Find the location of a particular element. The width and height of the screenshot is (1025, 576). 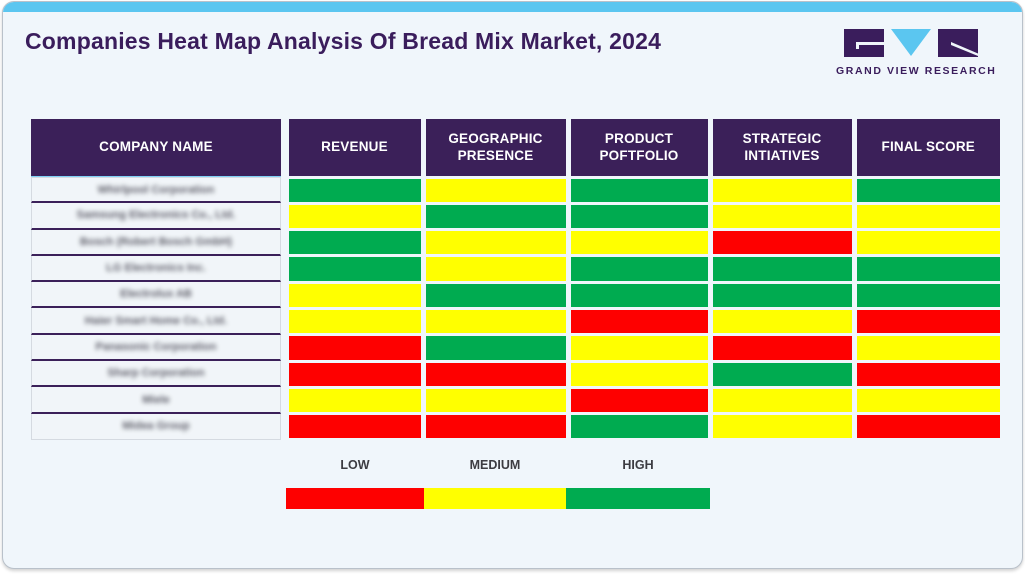

company-name: Bosch (Robert Bosch GmbH) is located at coordinates (156, 241).